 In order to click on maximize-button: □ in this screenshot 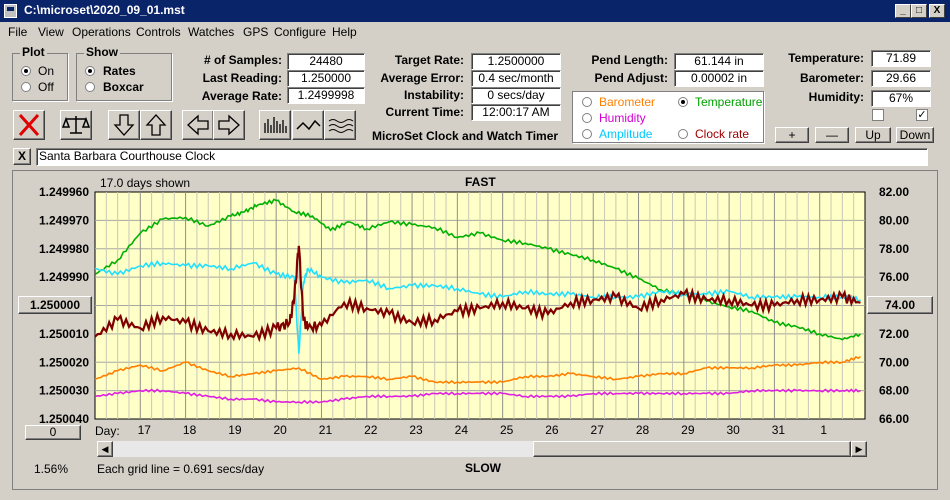, I will do `click(919, 11)`.